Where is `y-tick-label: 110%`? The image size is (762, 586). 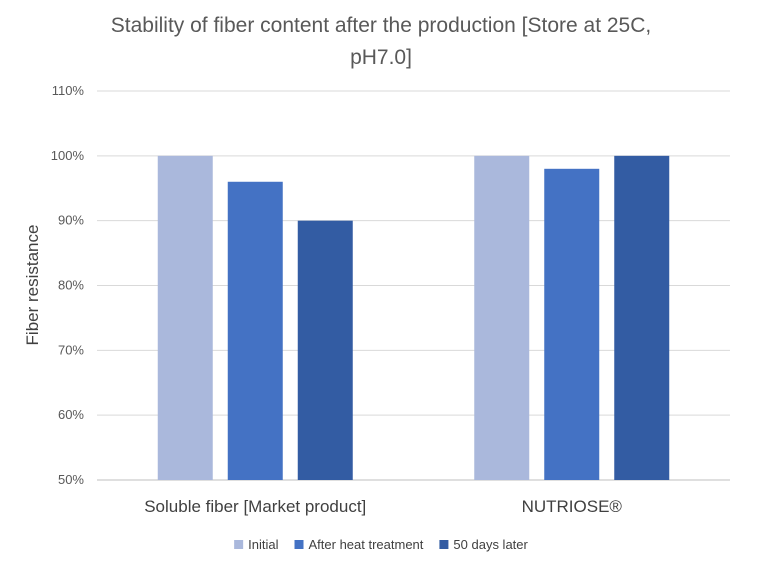
y-tick-label: 110% is located at coordinates (68, 90).